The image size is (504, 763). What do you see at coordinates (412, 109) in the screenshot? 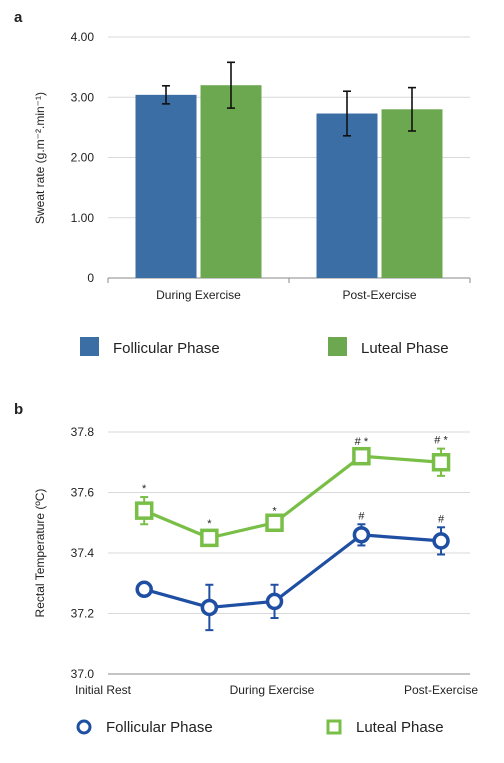
I see `error-bar-luteal-phase-post-exercise` at bounding box center [412, 109].